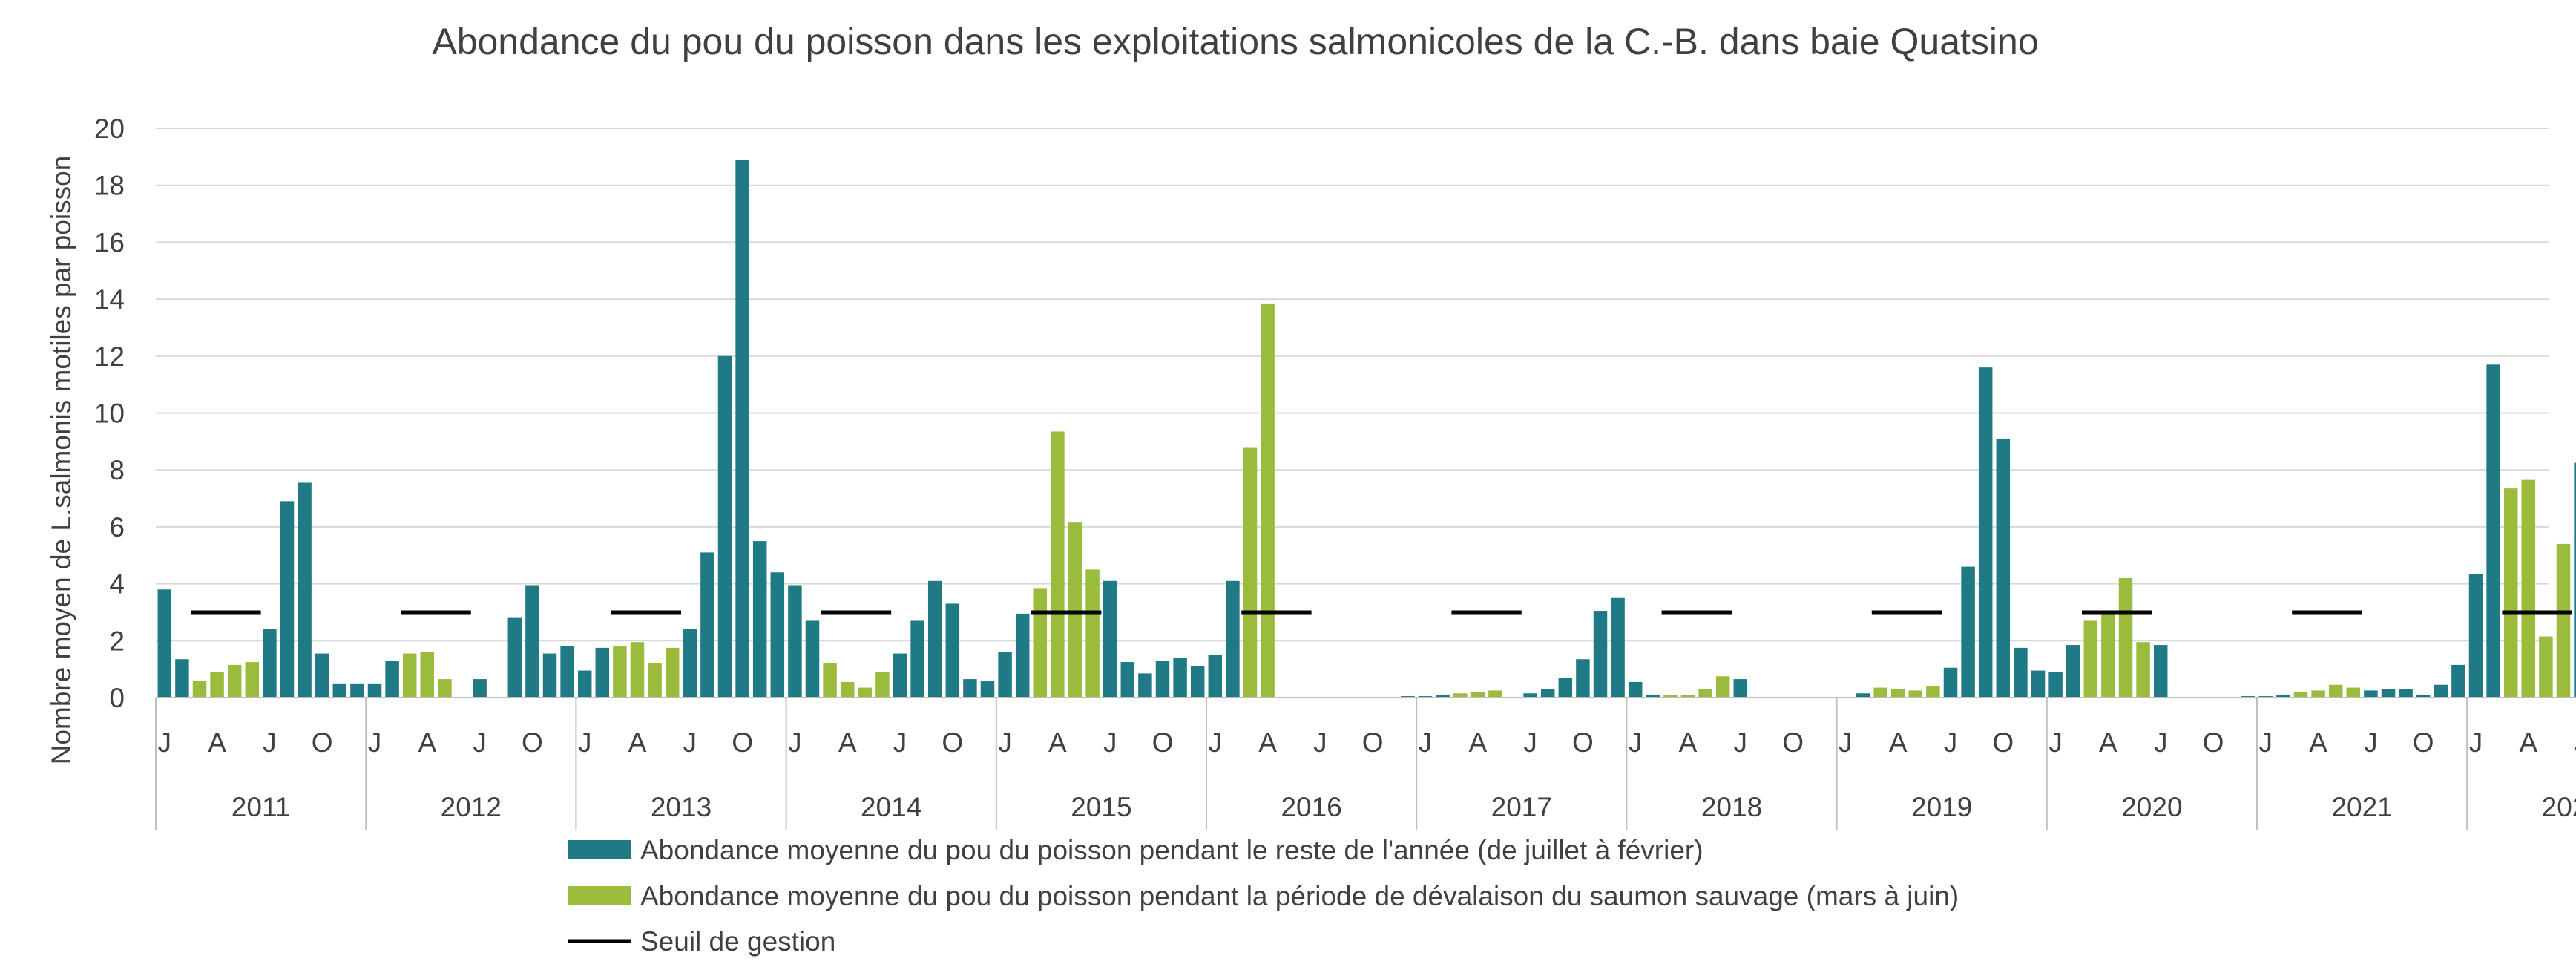  What do you see at coordinates (599, 895) in the screenshot?
I see `legend-outmigration-swatch` at bounding box center [599, 895].